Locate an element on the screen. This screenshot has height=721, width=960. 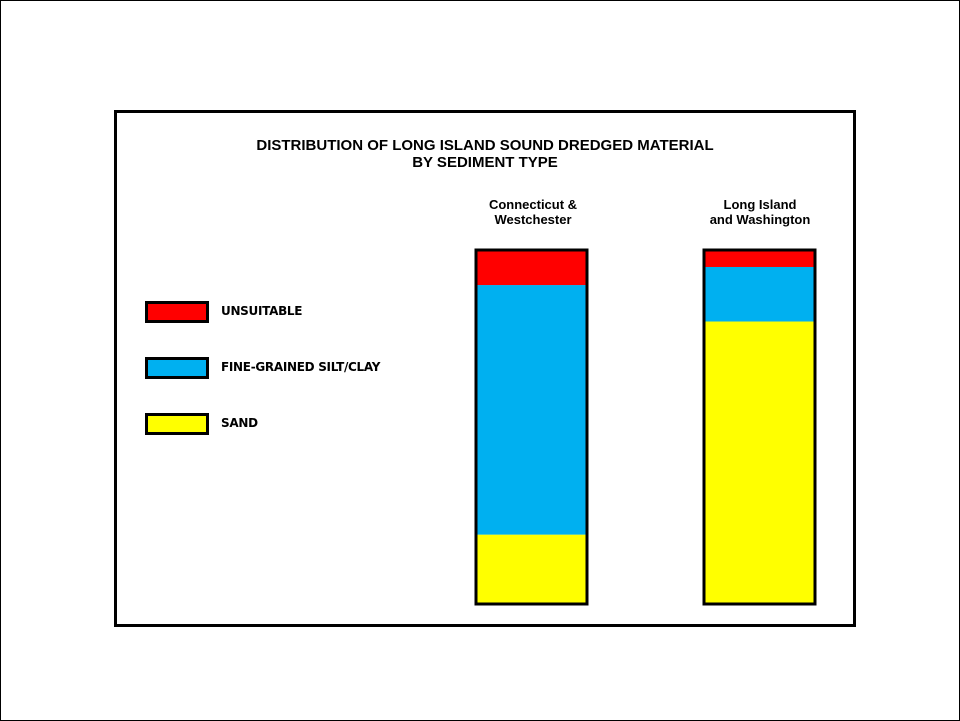
category-label-long-island: Long Island and Washington is located at coordinates (760, 212).